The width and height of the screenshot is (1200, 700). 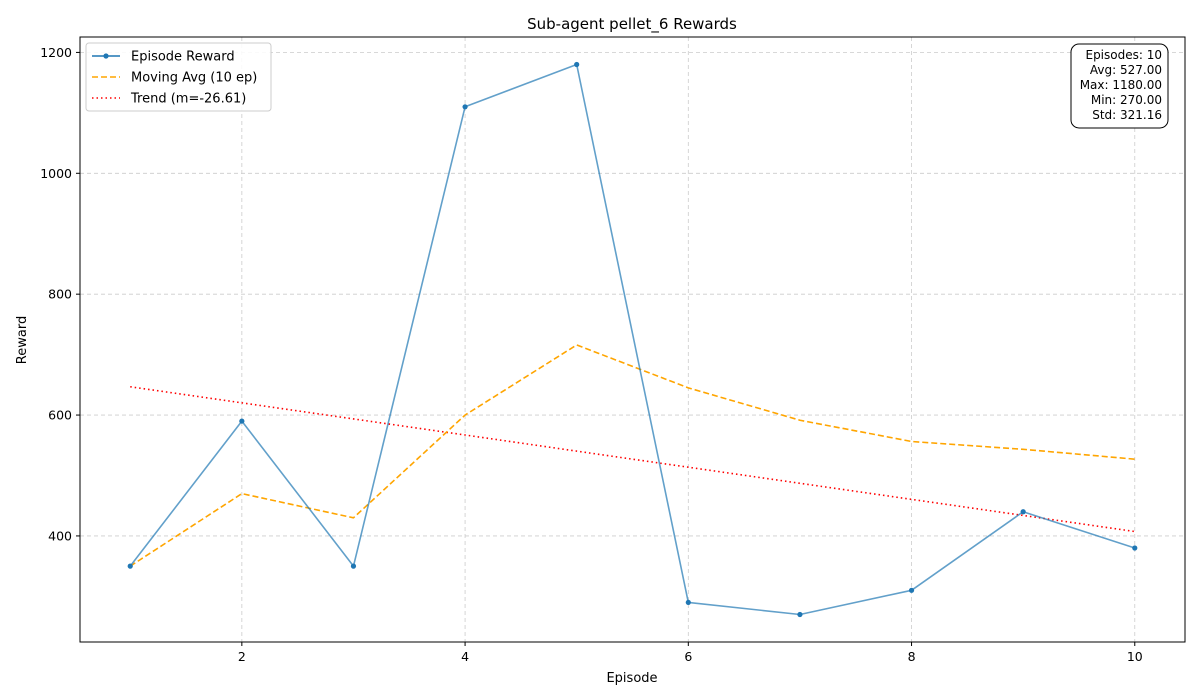 I want to click on legend-entry: Trend (m=-26.61), so click(x=188, y=99).